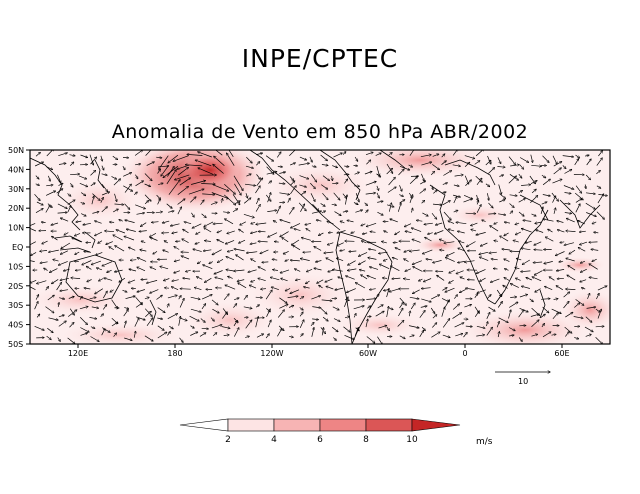 This screenshot has width=640, height=494. What do you see at coordinates (343, 425) in the screenshot?
I see `colorbar-bin` at bounding box center [343, 425].